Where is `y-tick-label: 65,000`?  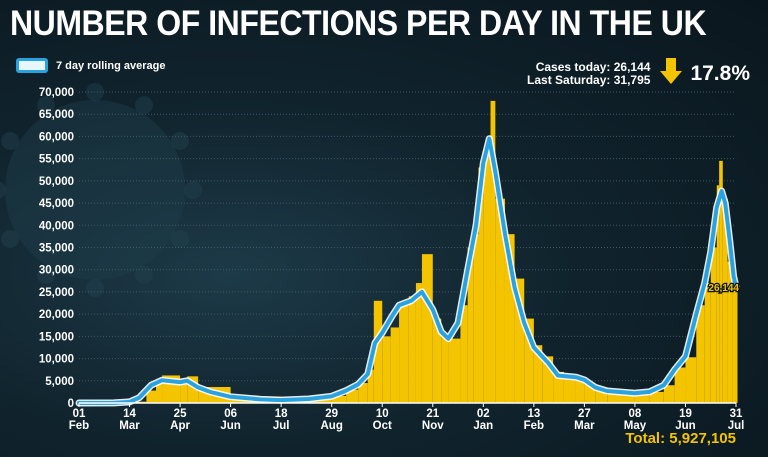
y-tick-label: 65,000 is located at coordinates (56, 115).